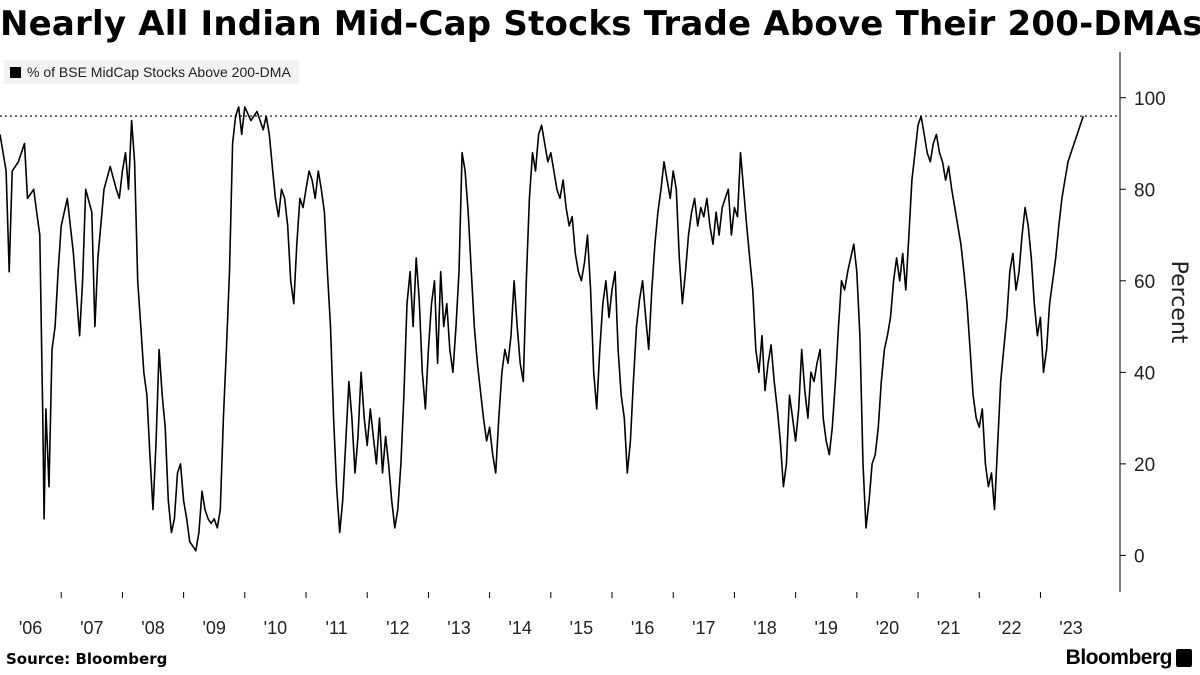  What do you see at coordinates (1139, 556) in the screenshot?
I see `y-tick-label: 0` at bounding box center [1139, 556].